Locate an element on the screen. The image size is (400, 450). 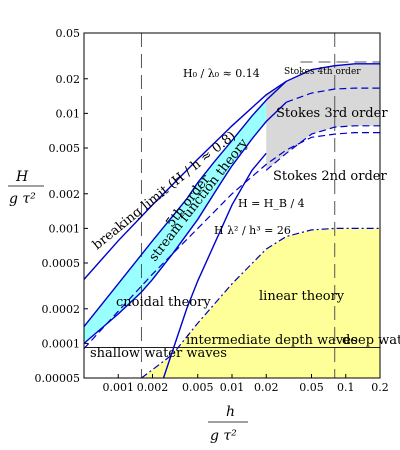
x-tick-label: 0.1 is located at coordinates (346, 387).